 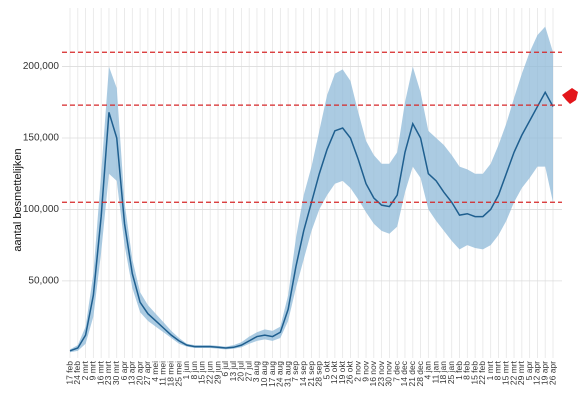 I want to click on y-tick-label: 100,000, so click(x=41, y=209).